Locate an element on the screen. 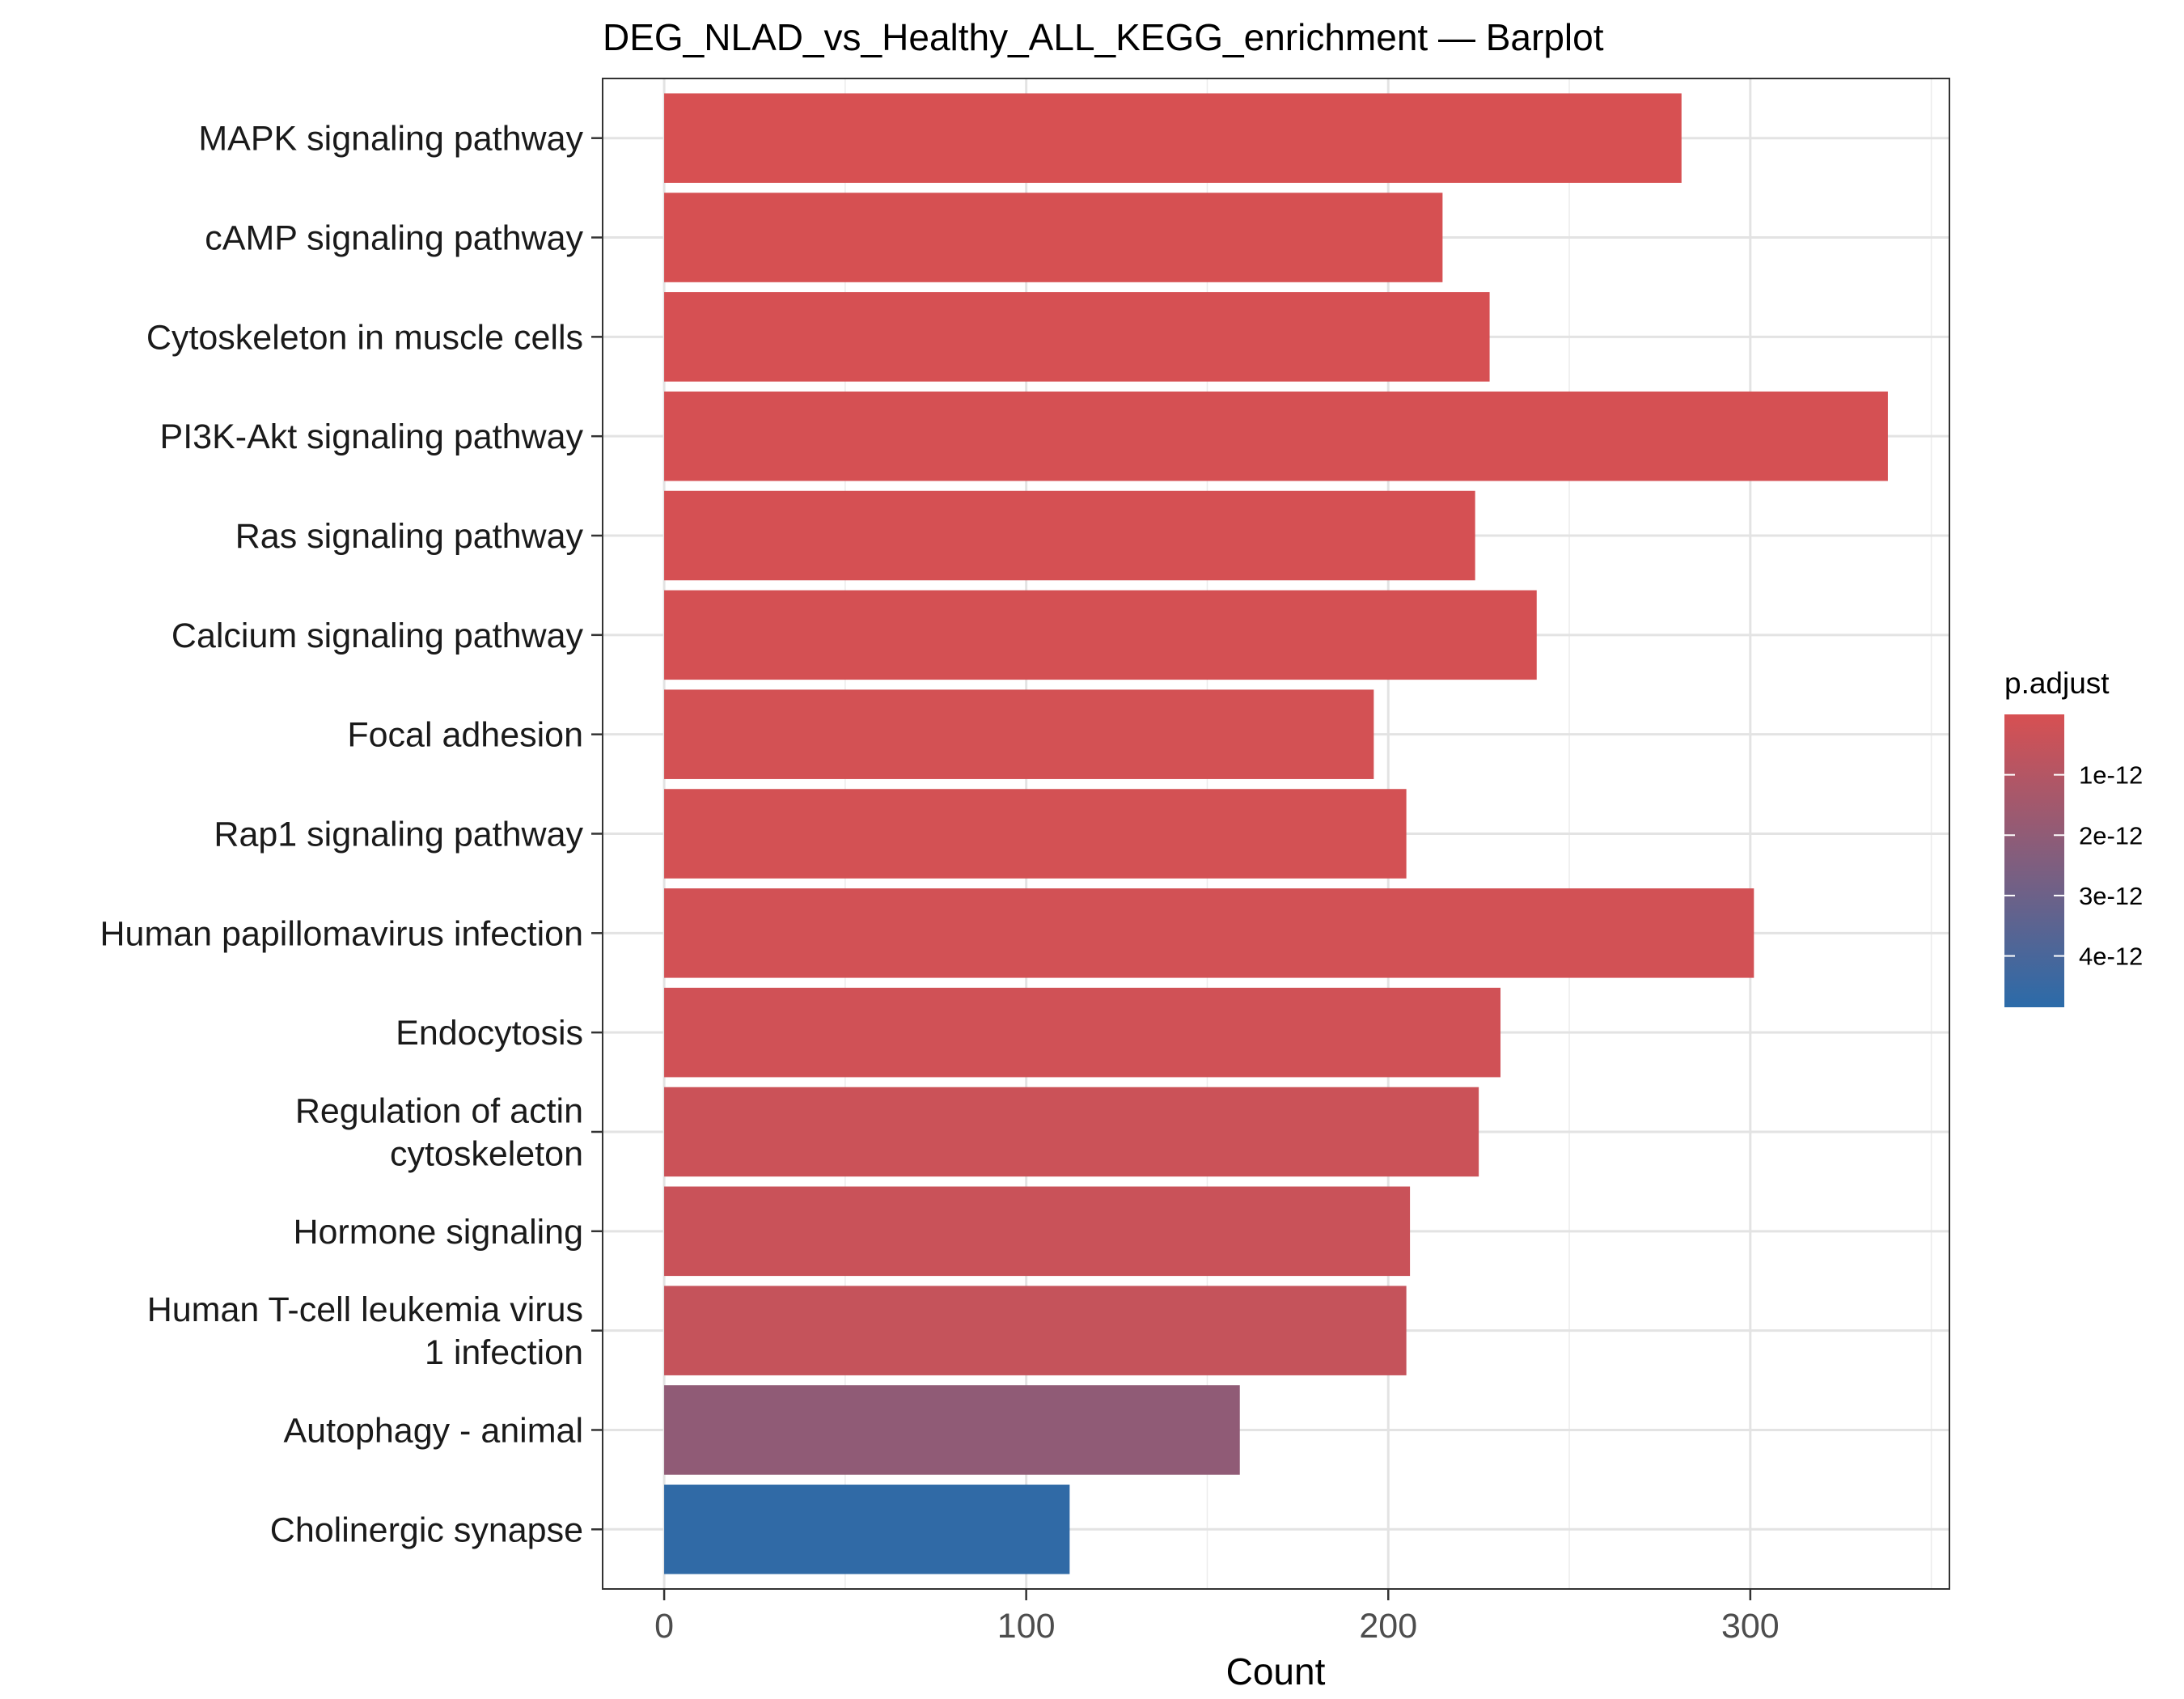 The width and height of the screenshot is (2184, 1699). y-tick-label: Endocytosis is located at coordinates (490, 1033).